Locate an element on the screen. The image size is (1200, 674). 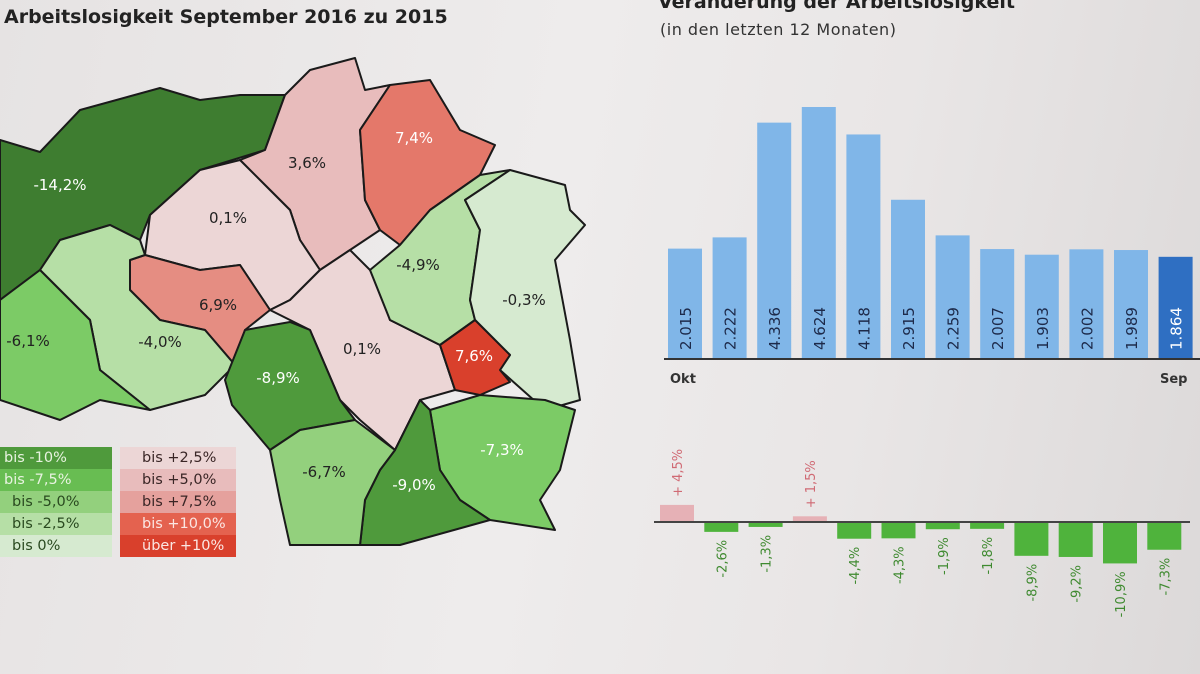
x-tick-label: Sep is located at coordinates (1174, 379).